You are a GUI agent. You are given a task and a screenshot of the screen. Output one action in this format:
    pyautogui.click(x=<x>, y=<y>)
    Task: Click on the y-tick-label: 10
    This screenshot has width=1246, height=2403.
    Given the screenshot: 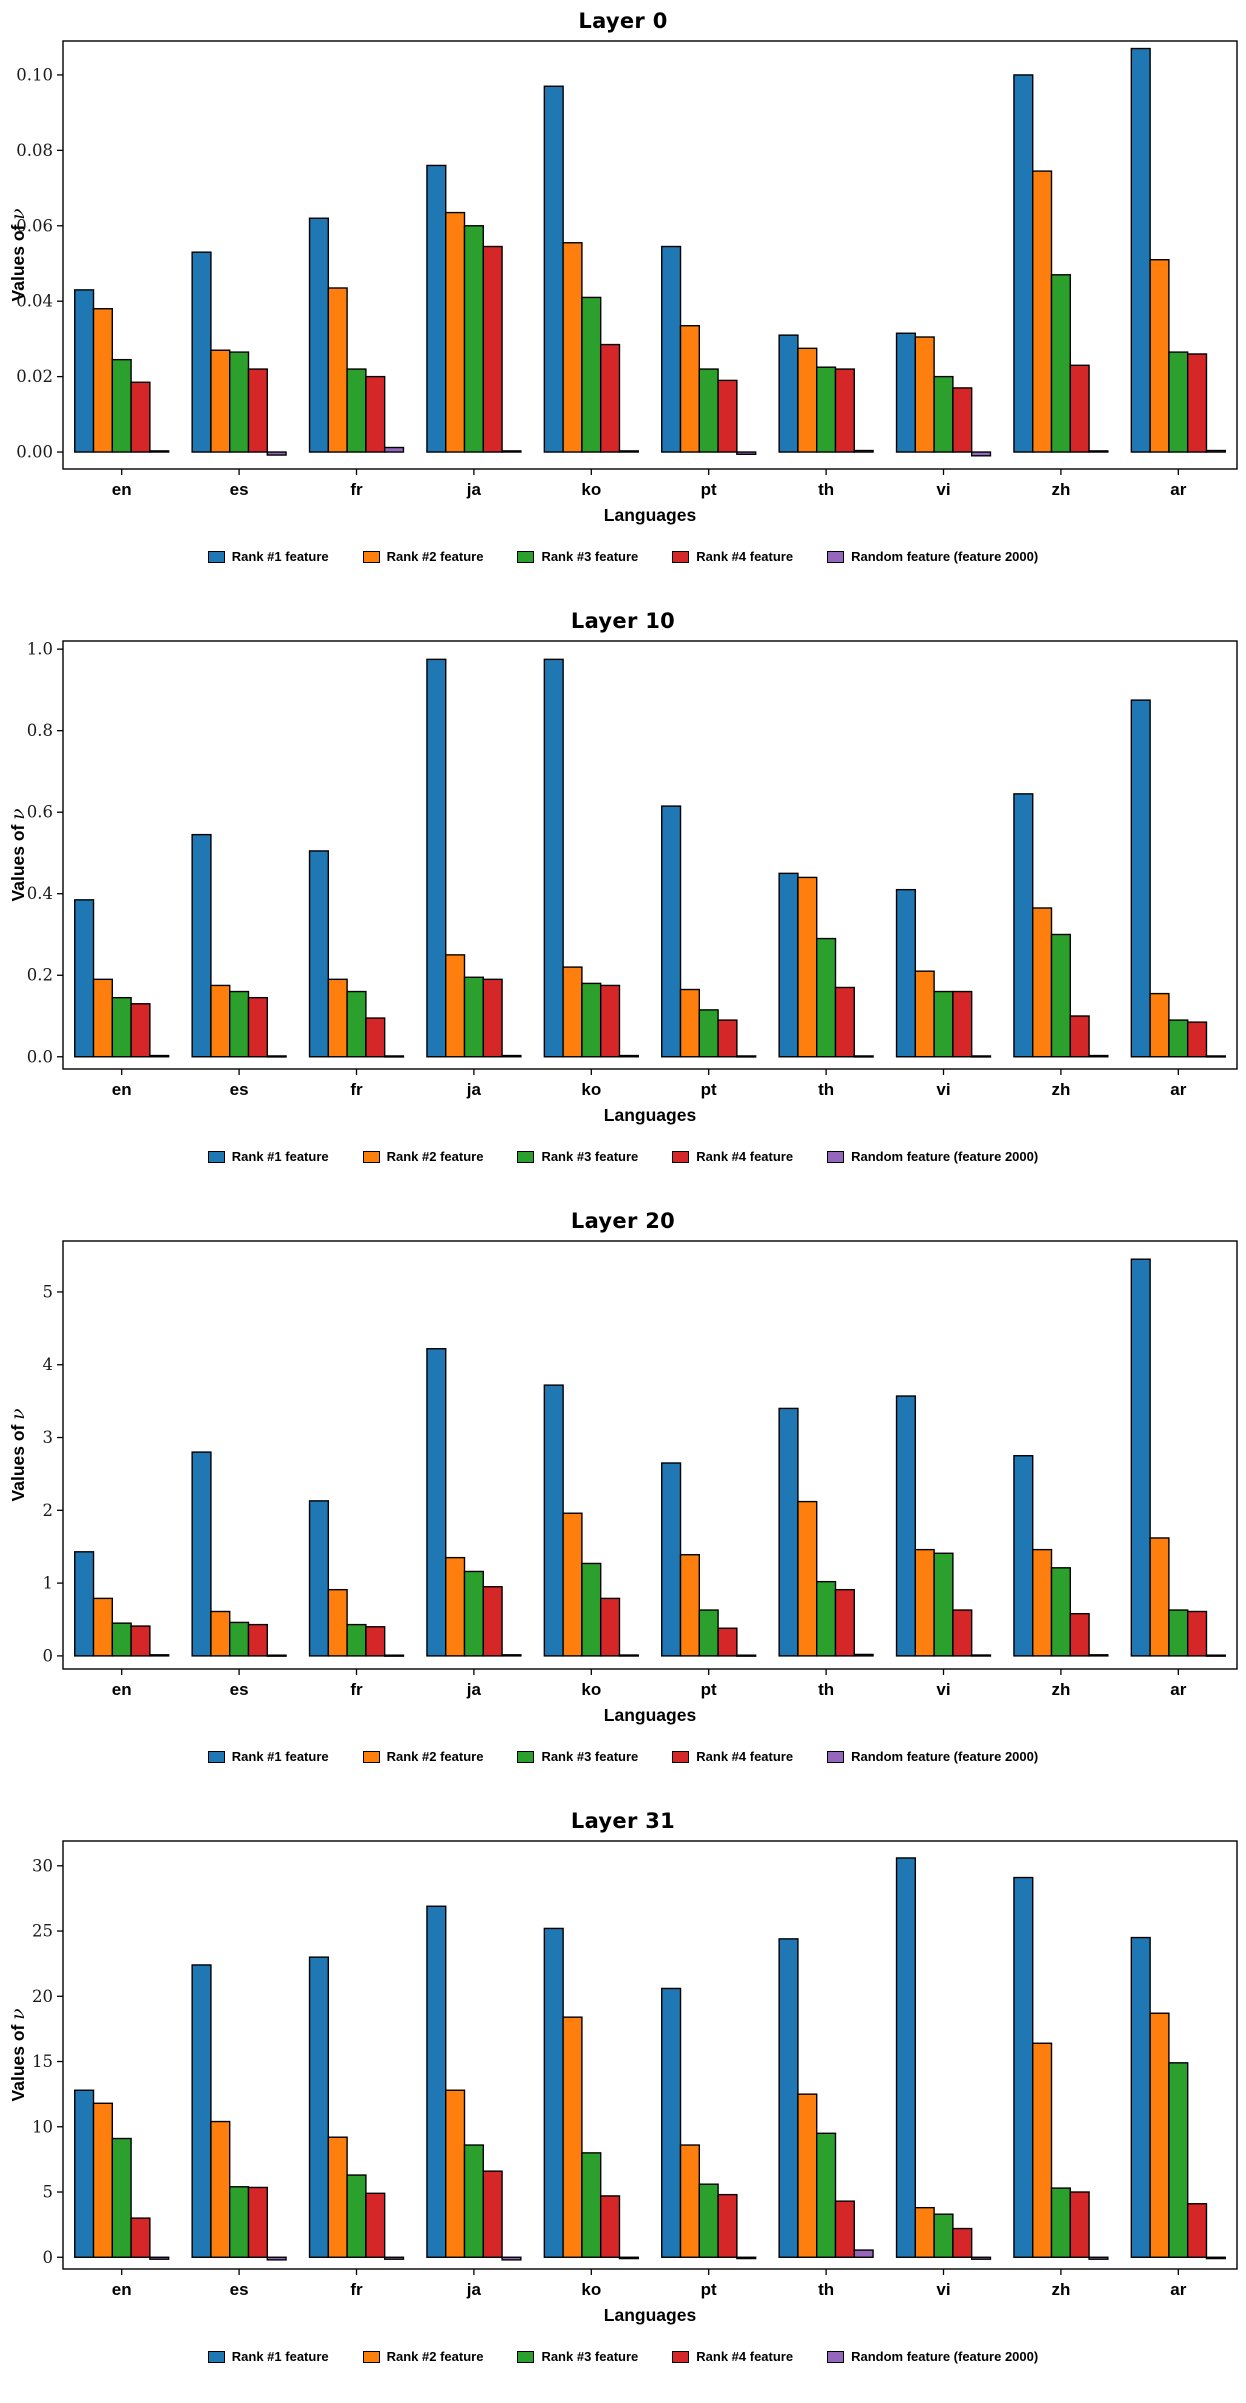 What is the action you would take?
    pyautogui.click(x=42, y=2126)
    